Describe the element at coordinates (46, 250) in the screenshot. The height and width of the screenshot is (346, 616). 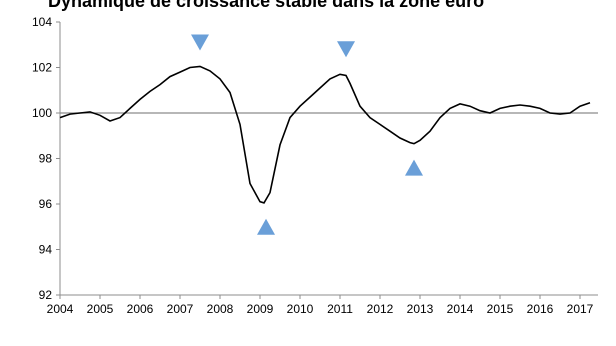
I see `y-tick-label: 94` at that location.